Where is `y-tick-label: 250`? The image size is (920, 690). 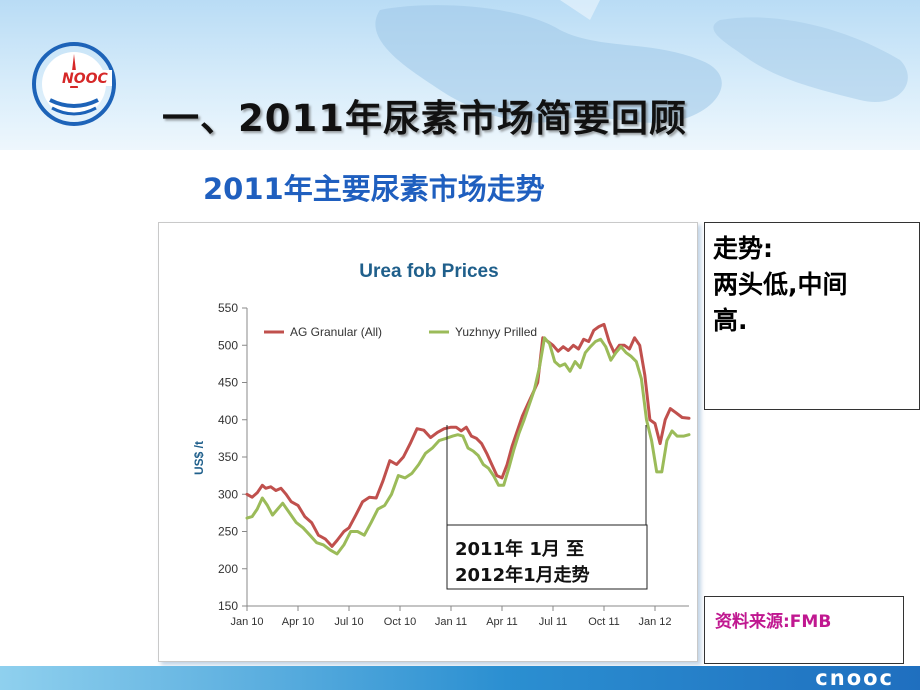 y-tick-label: 250 is located at coordinates (228, 532).